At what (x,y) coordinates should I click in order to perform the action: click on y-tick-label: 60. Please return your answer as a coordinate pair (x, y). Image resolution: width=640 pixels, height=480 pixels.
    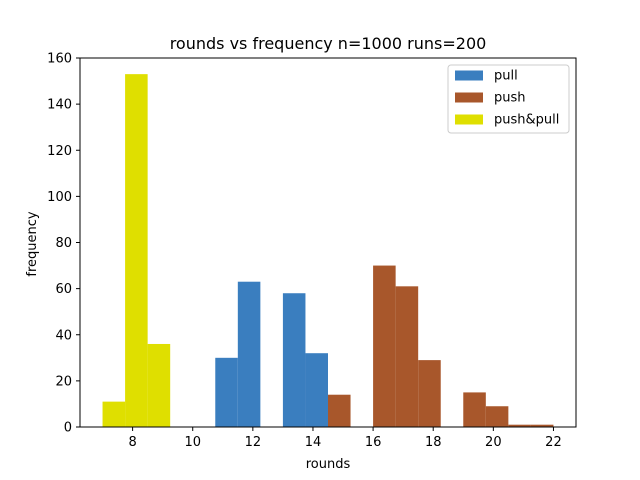
    Looking at the image, I should click on (63, 289).